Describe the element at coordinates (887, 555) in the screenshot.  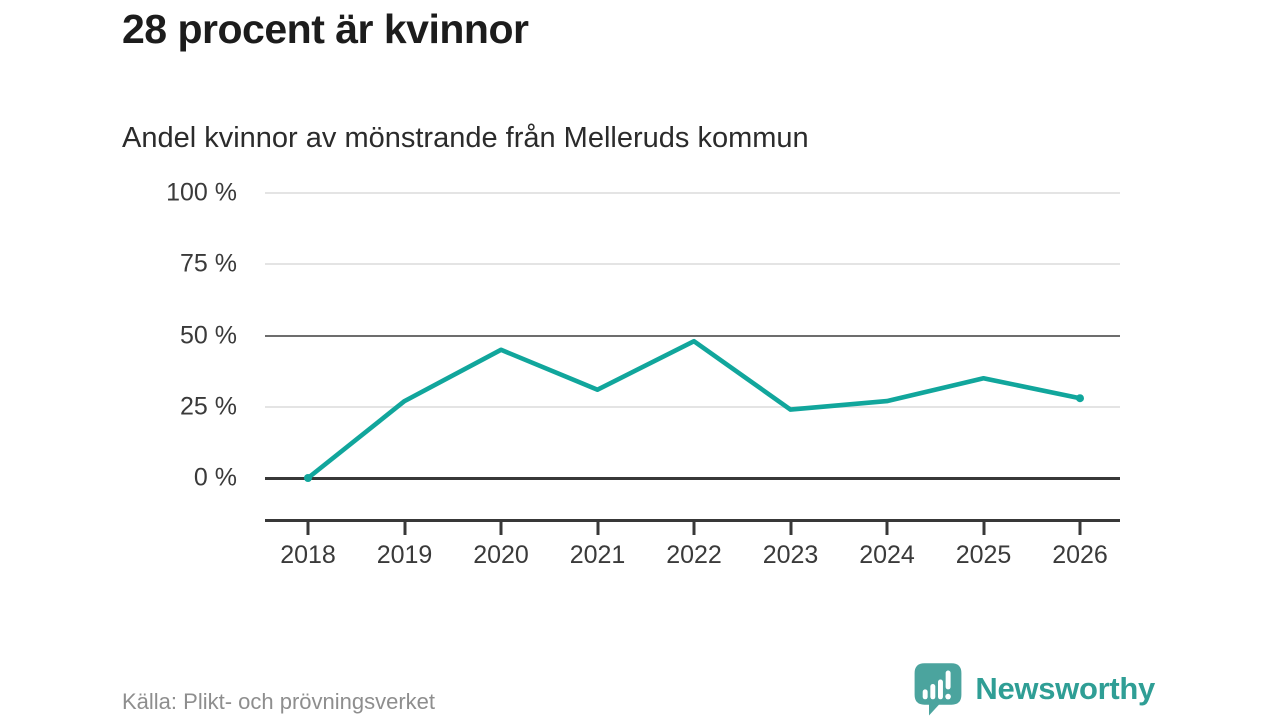
I see `x-tick-label-2024: 2024` at that location.